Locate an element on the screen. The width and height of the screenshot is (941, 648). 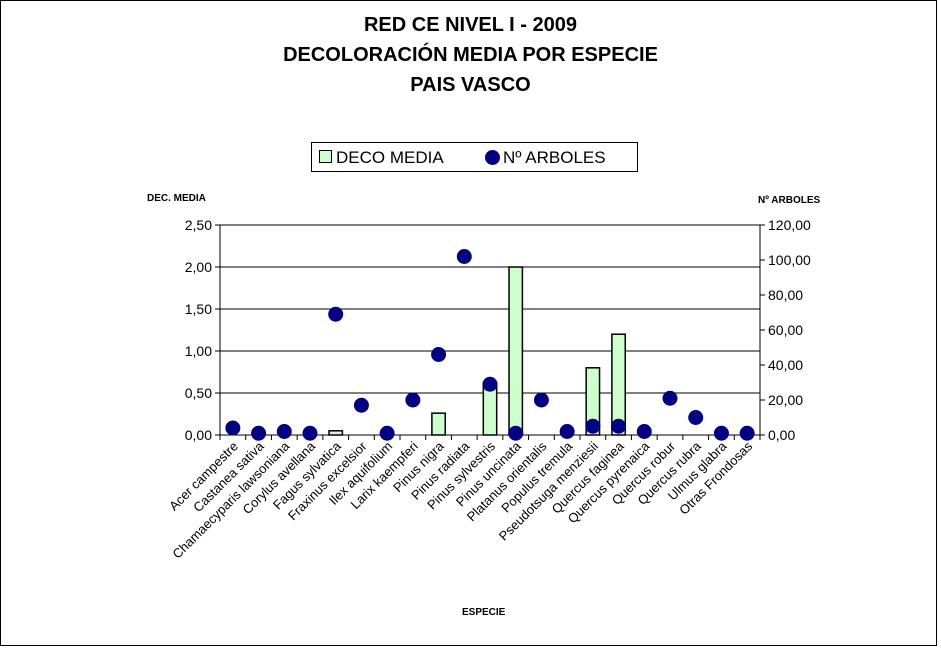
y-tick-label: 2,00 is located at coordinates (198, 267).